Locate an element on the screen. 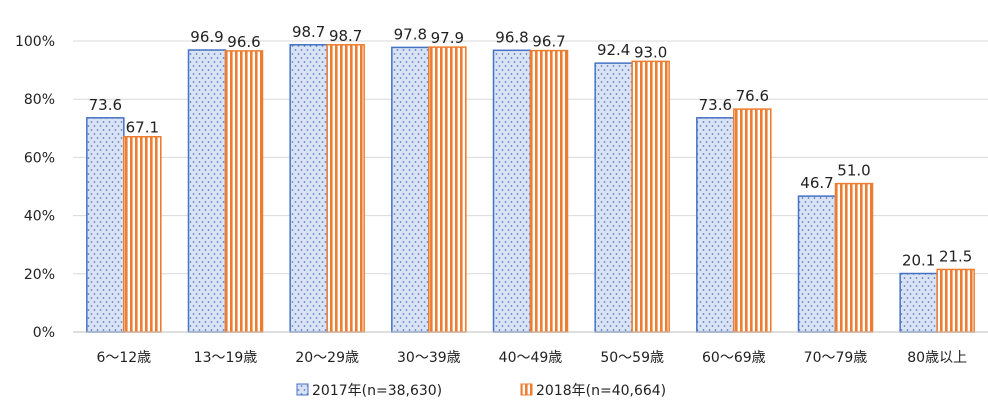  data-label-2018: 96.7 is located at coordinates (548, 42).